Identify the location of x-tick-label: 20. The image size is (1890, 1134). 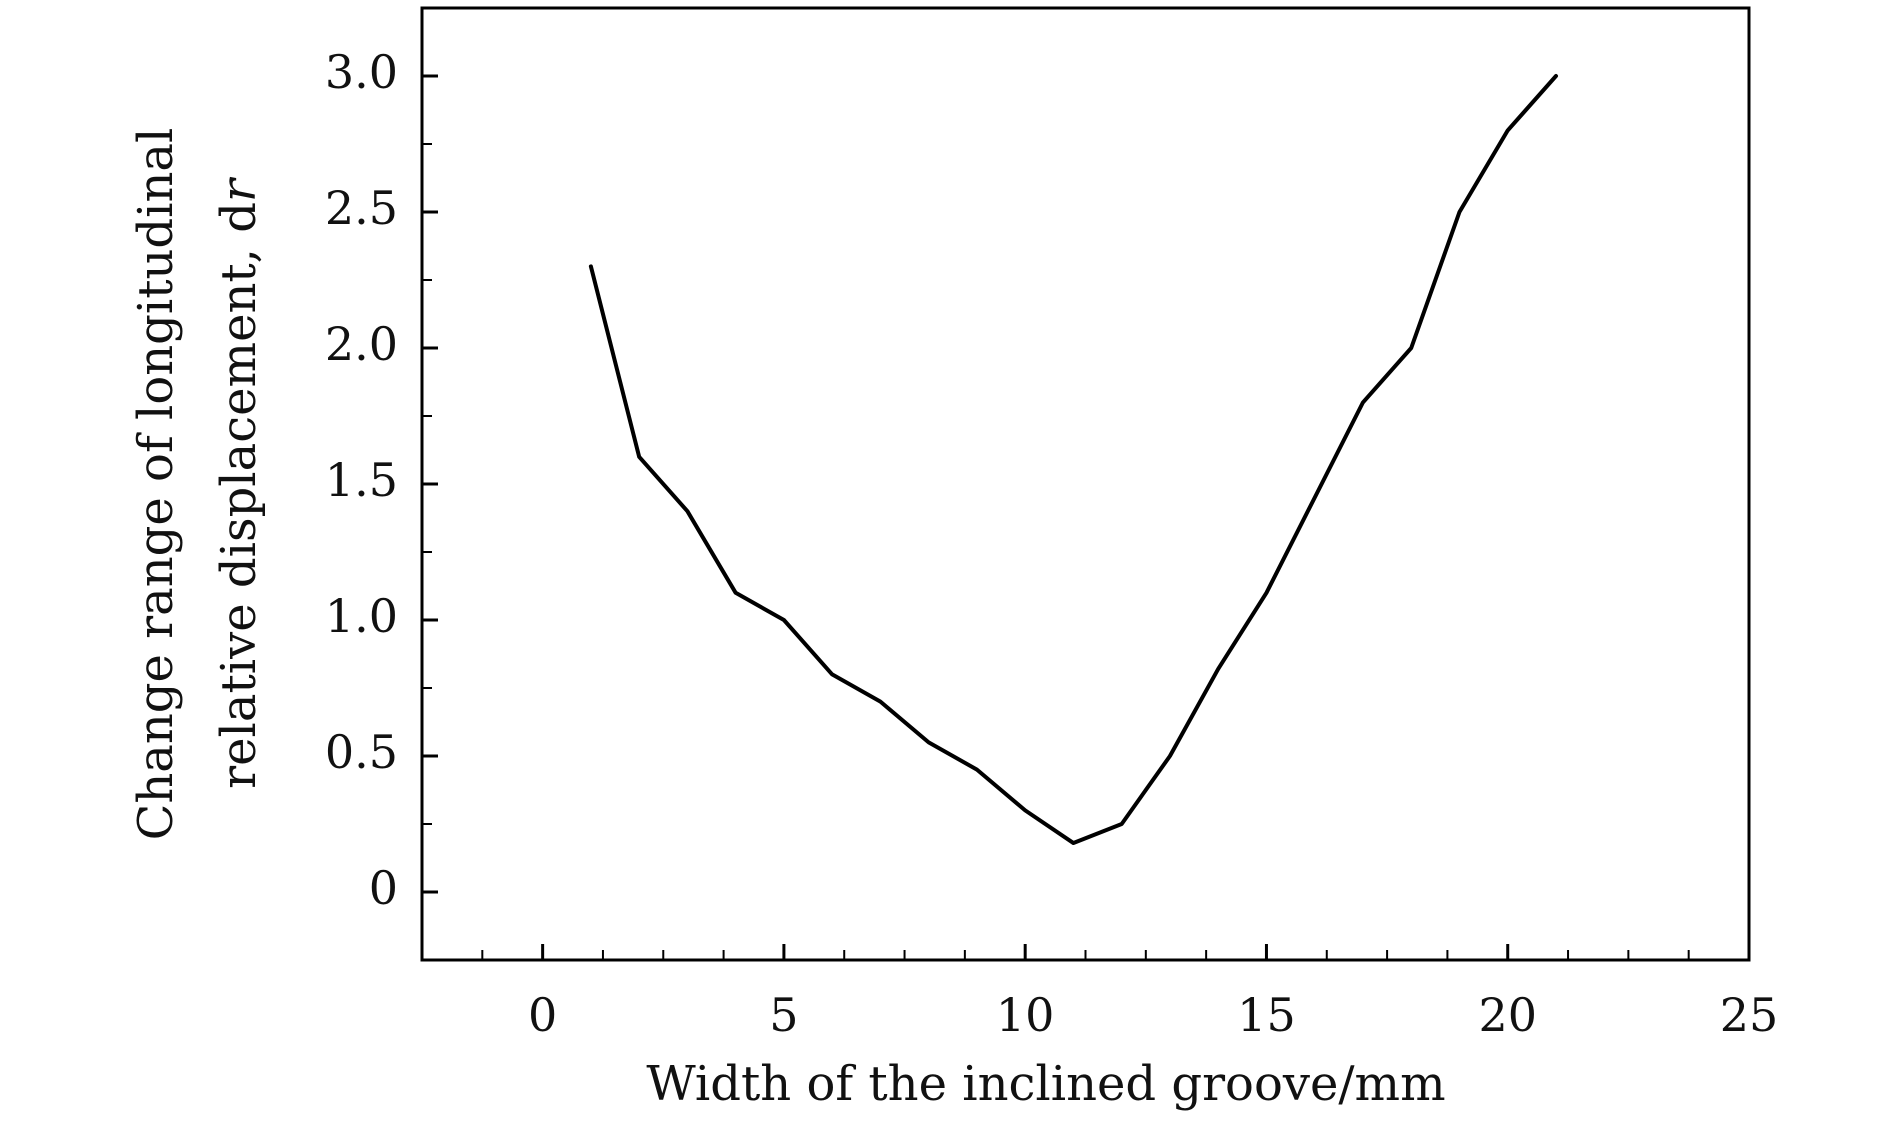
(1507, 1015).